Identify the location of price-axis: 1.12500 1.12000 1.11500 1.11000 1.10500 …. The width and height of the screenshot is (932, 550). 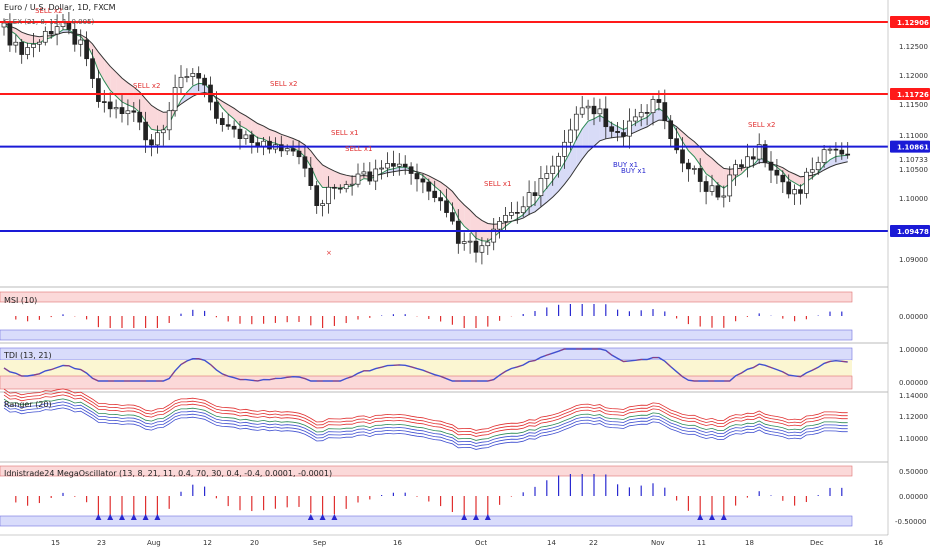
(907, 267).